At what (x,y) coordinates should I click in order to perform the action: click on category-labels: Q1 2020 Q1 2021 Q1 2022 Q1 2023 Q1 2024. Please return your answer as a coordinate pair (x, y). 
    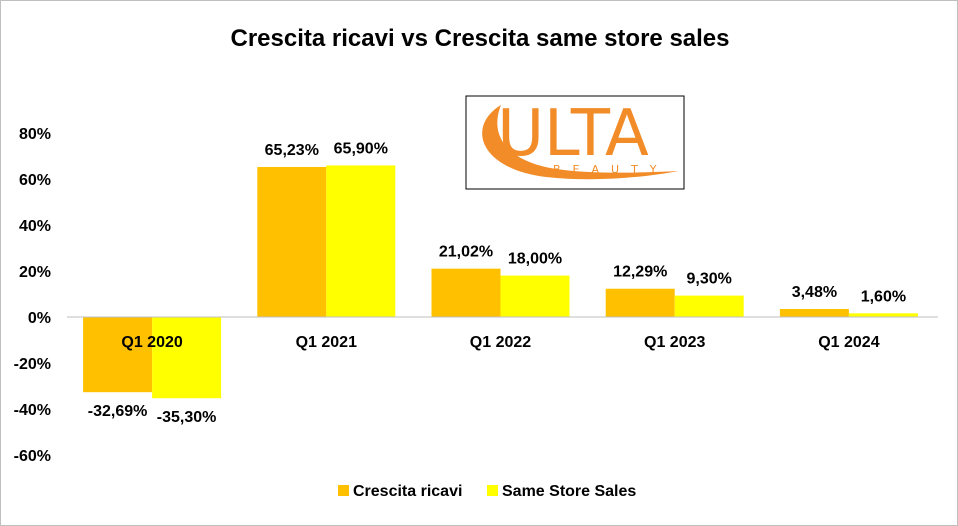
    Looking at the image, I should click on (500, 342).